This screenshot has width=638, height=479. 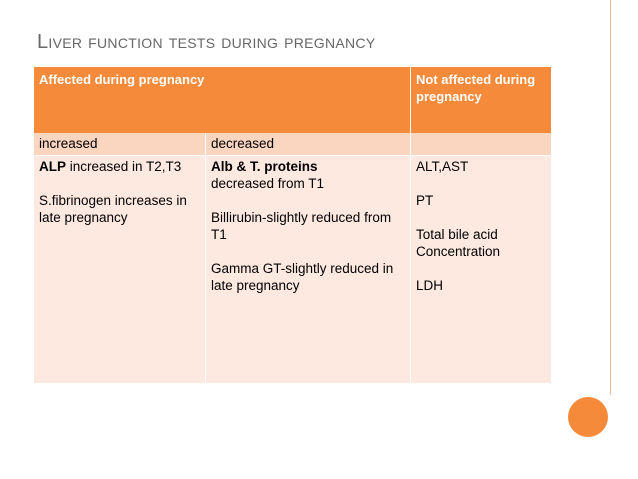 I want to click on increased-item-alp-text: increased in T2,T3, so click(x=124, y=166).